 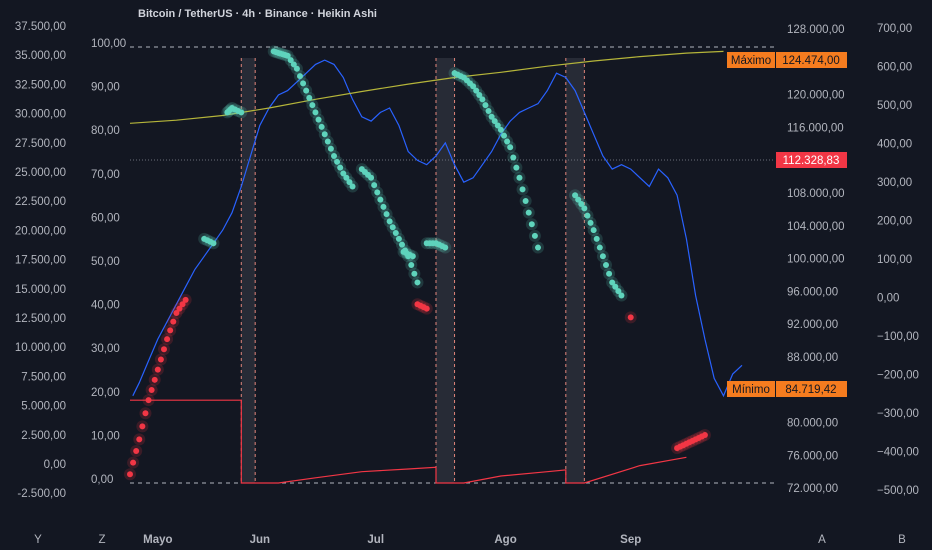 I want to click on price-tick-12: 80.000,00, so click(x=812, y=424).